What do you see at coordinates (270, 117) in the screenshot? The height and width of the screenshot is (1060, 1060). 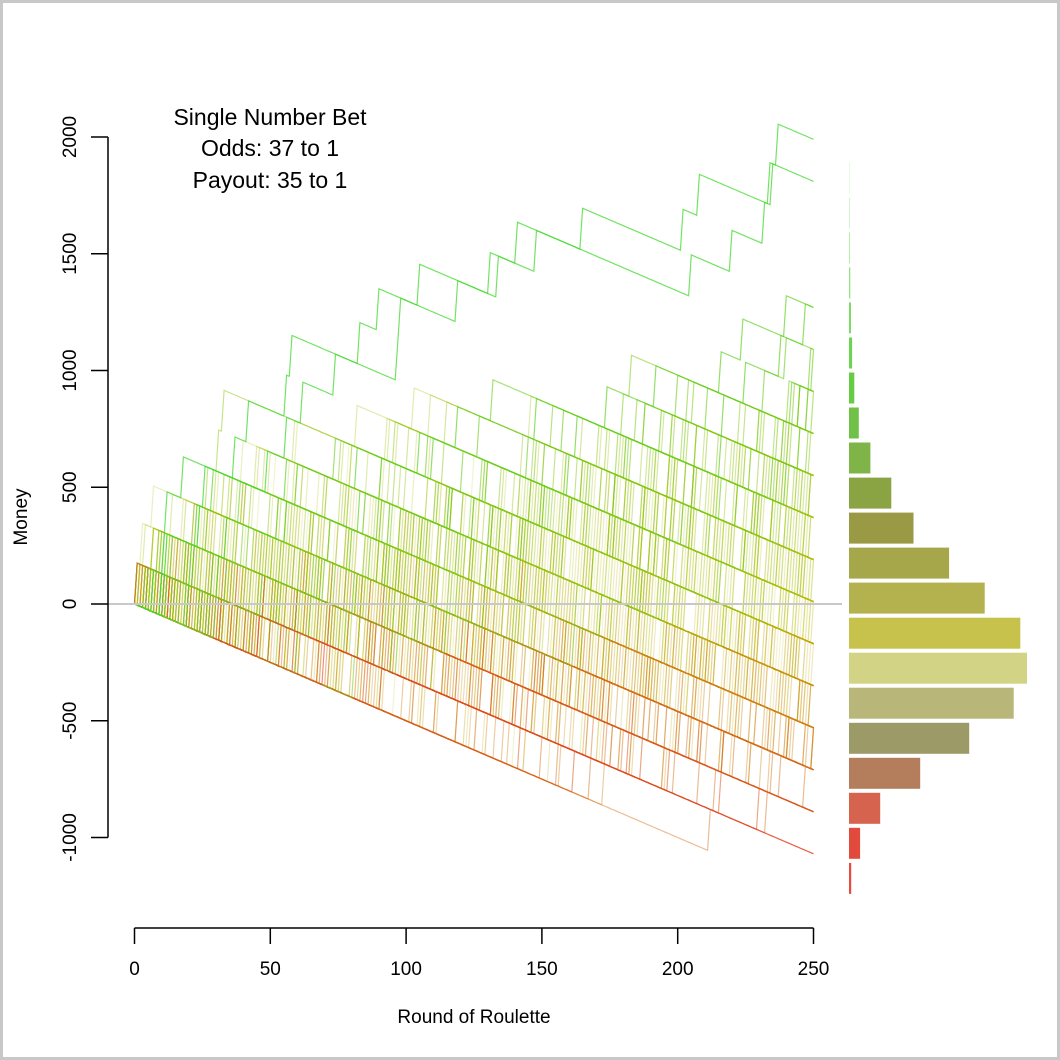 I see `annotation-title: Single Number Bet` at bounding box center [270, 117].